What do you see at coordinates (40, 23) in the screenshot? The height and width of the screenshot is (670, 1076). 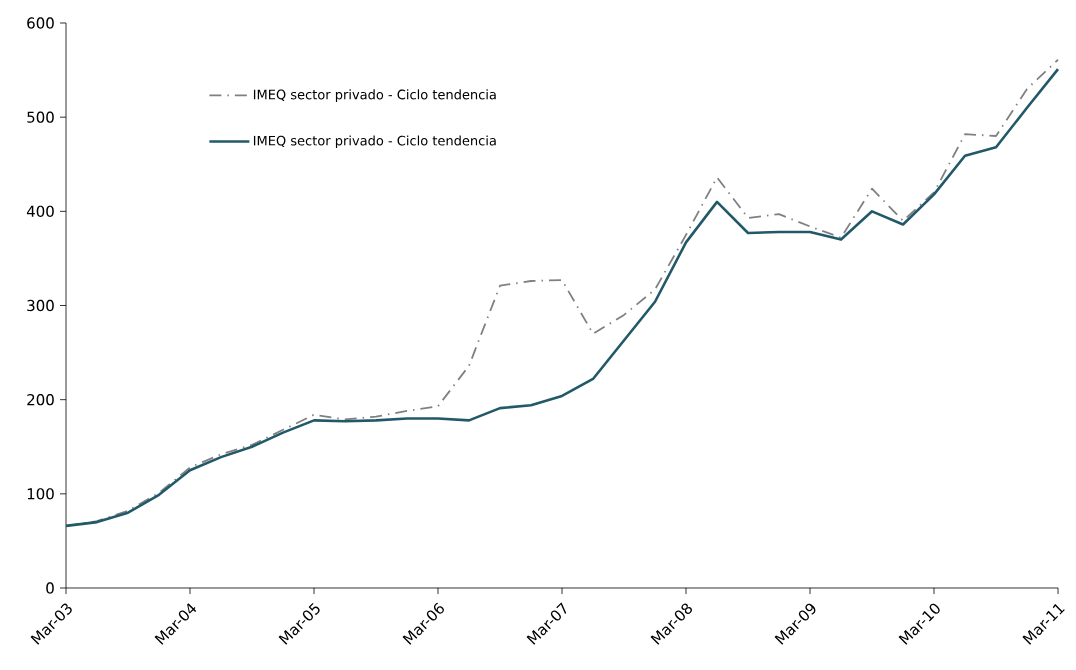 I see `y-tick-label: 600` at bounding box center [40, 23].